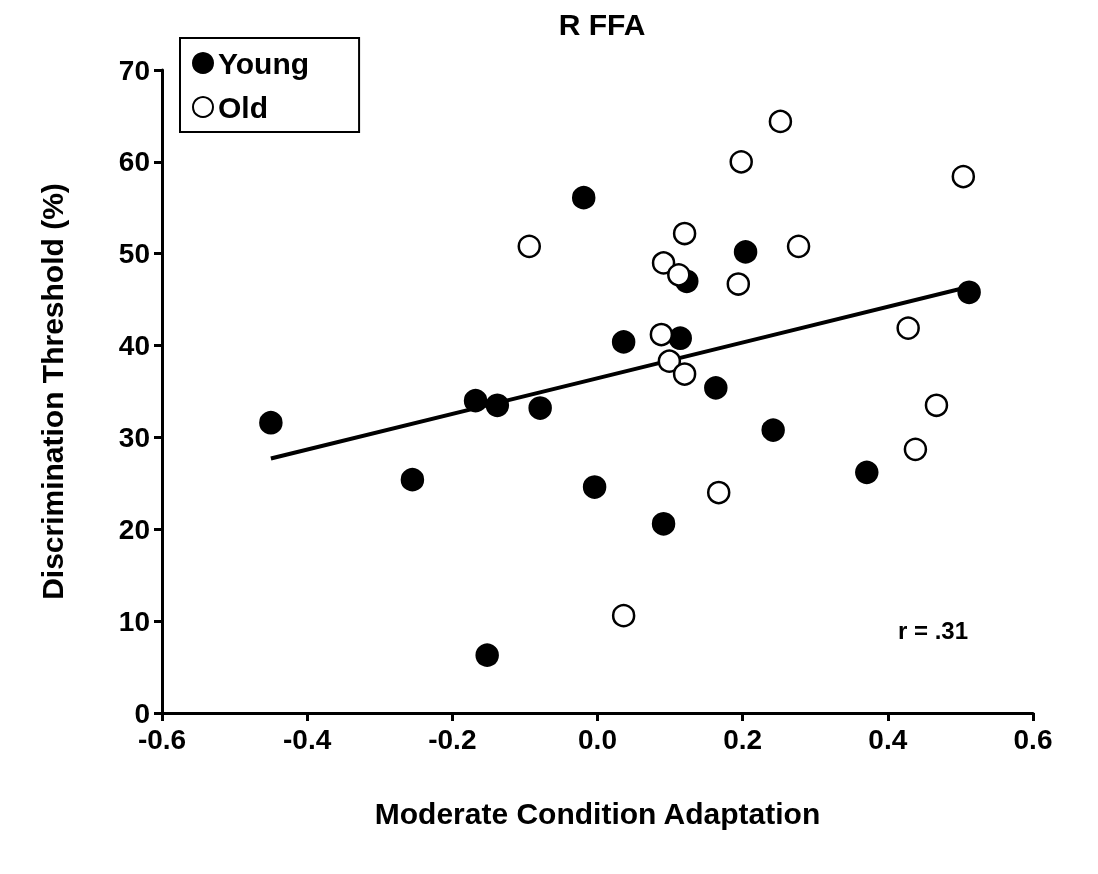 Image resolution: width=1098 pixels, height=874 pixels. I want to click on y-tick-label: 40, so click(134, 346).